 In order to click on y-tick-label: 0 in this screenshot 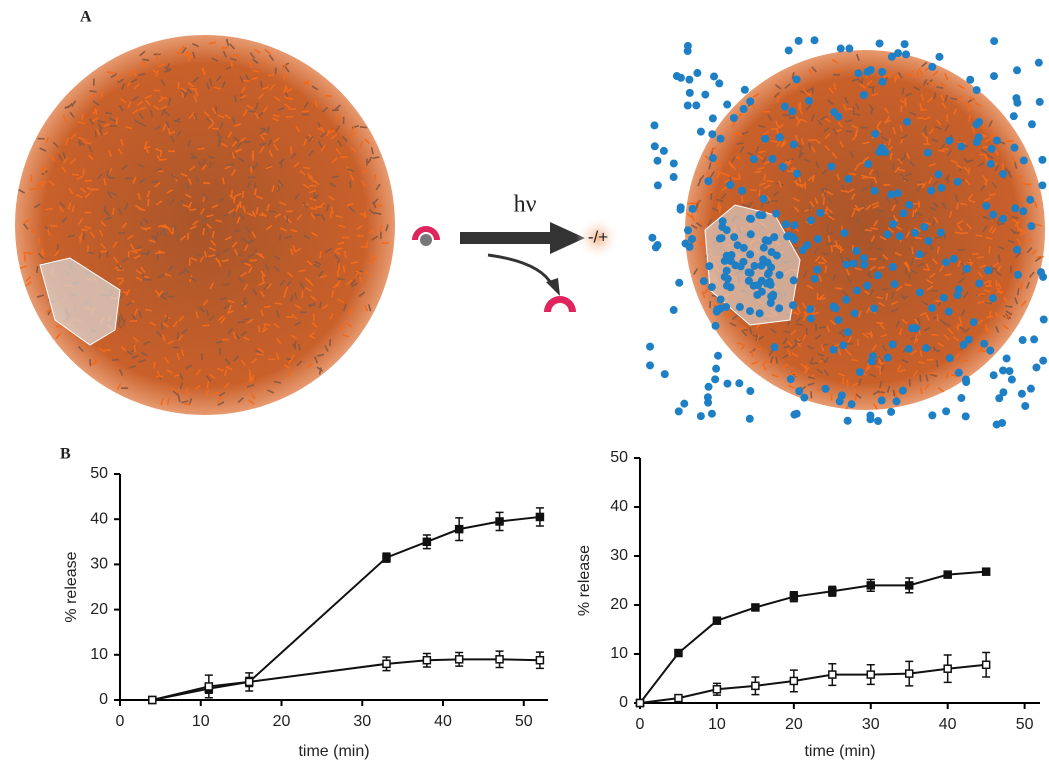, I will do `click(103, 699)`.